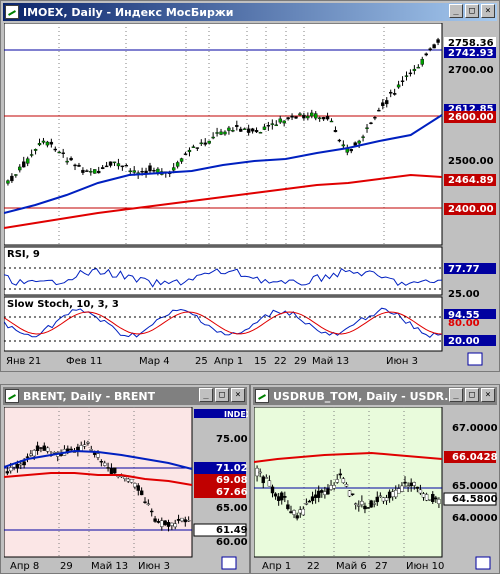 The height and width of the screenshot is (574, 500). Describe the element at coordinates (313, 566) in the screenshot. I see `date-label: 22` at that location.